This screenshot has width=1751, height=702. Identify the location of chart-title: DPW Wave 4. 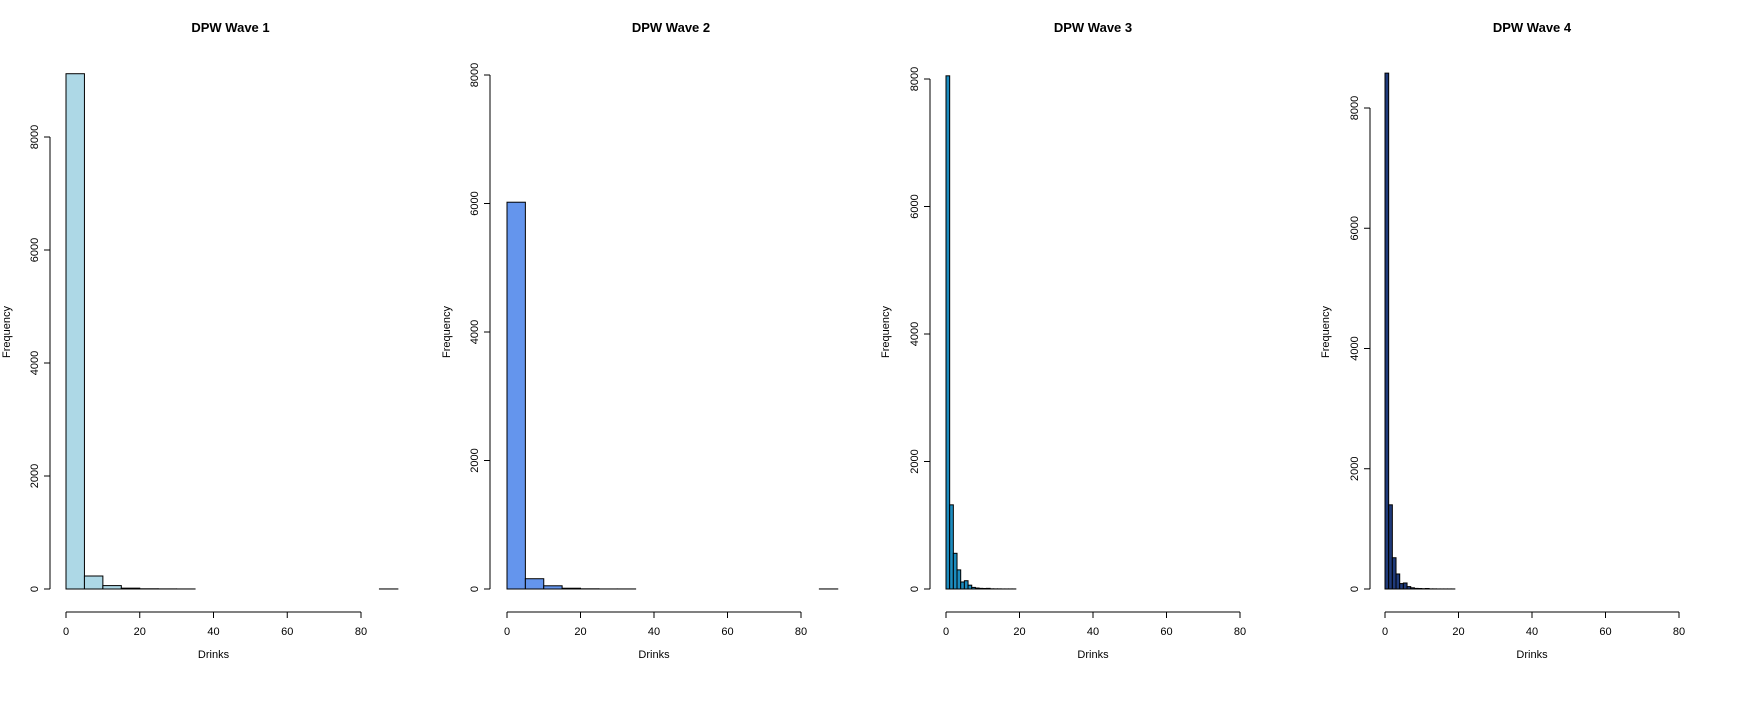
(1532, 27).